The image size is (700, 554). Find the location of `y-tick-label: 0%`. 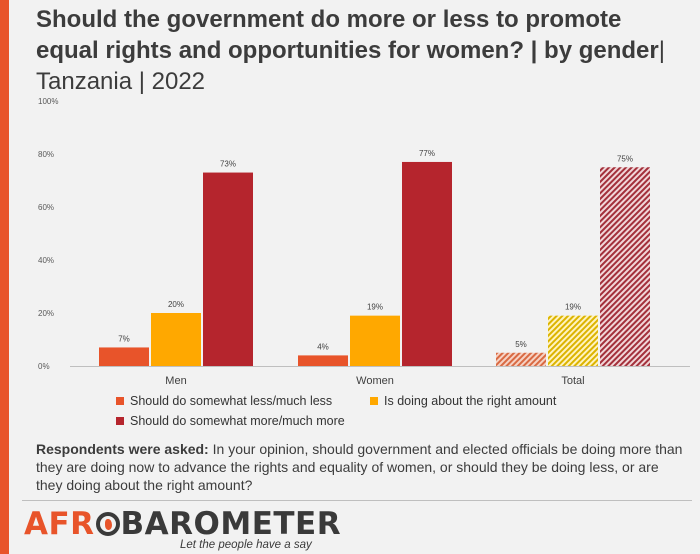

y-tick-label: 0% is located at coordinates (44, 366).